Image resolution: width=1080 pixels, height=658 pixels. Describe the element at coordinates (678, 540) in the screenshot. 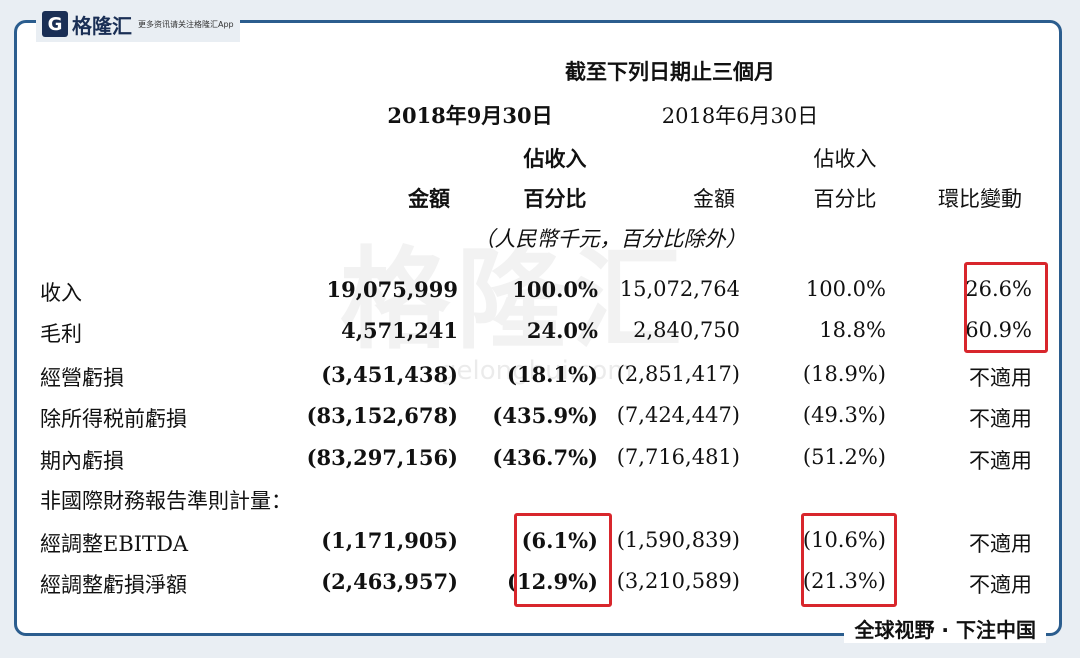

I see `row-amount-2: (1,590,839)` at that location.